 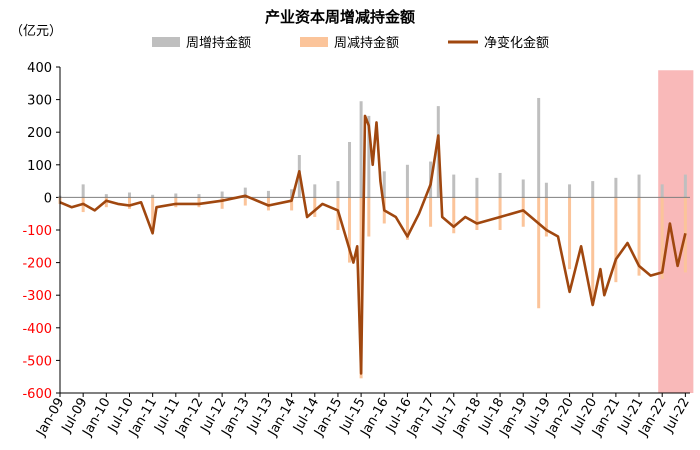 I want to click on chart-title: 产业资本周增减持金额, so click(x=340, y=17).